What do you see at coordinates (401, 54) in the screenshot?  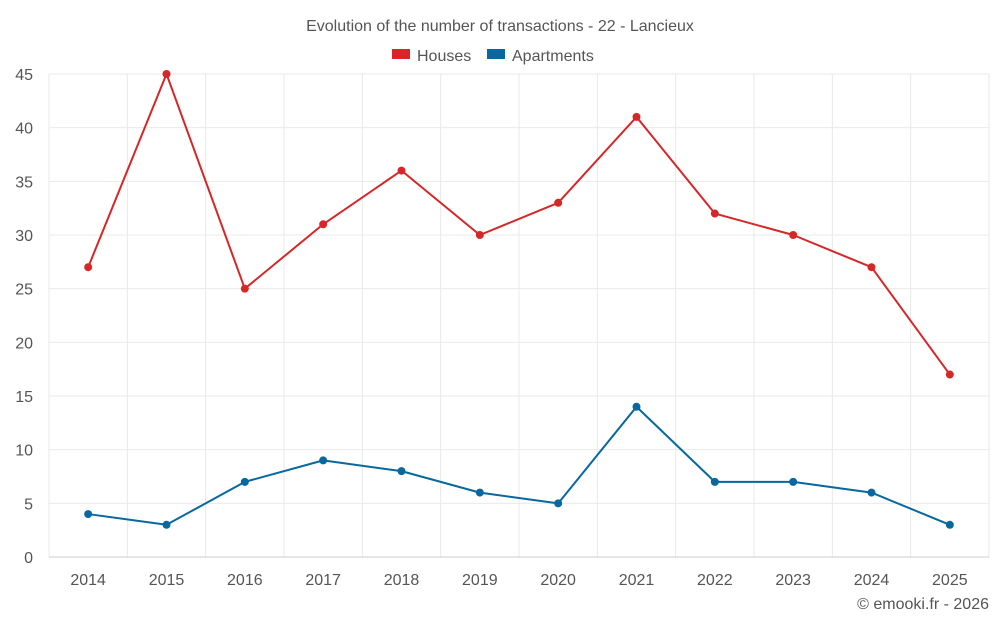 I see `legend-swatch-houses` at bounding box center [401, 54].